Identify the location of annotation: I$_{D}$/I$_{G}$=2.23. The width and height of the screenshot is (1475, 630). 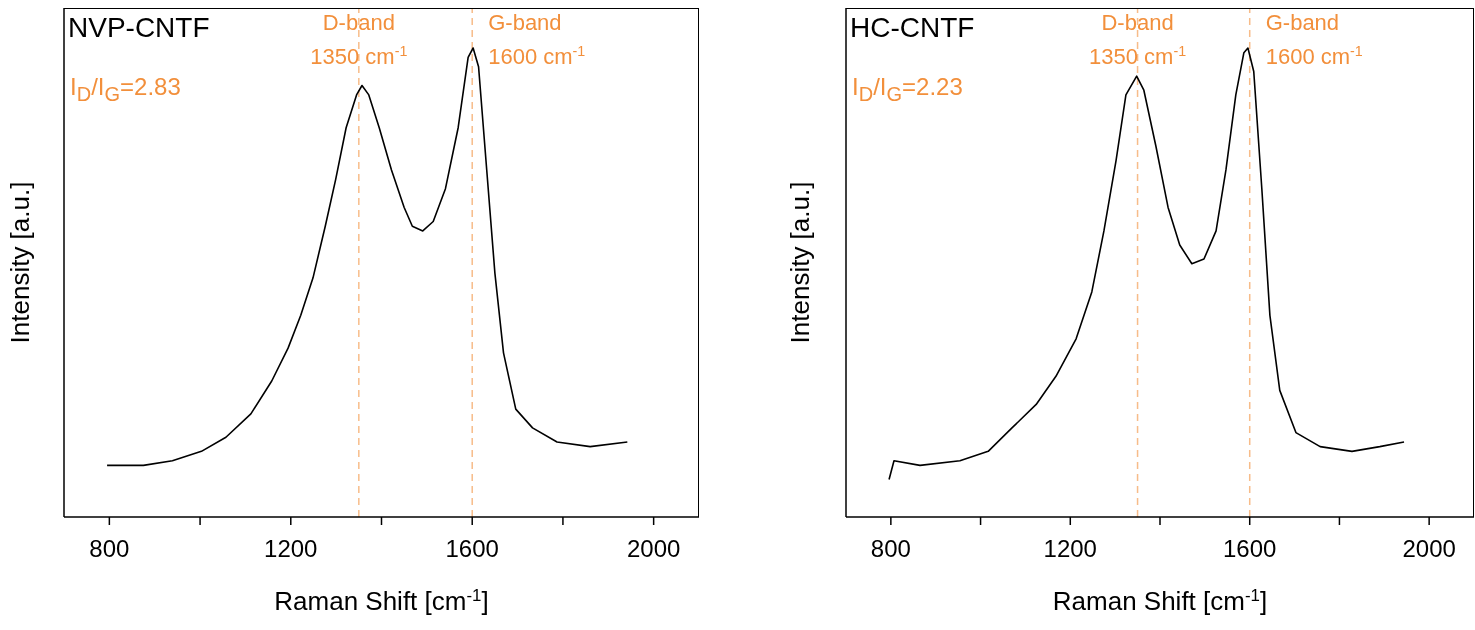
(907, 89).